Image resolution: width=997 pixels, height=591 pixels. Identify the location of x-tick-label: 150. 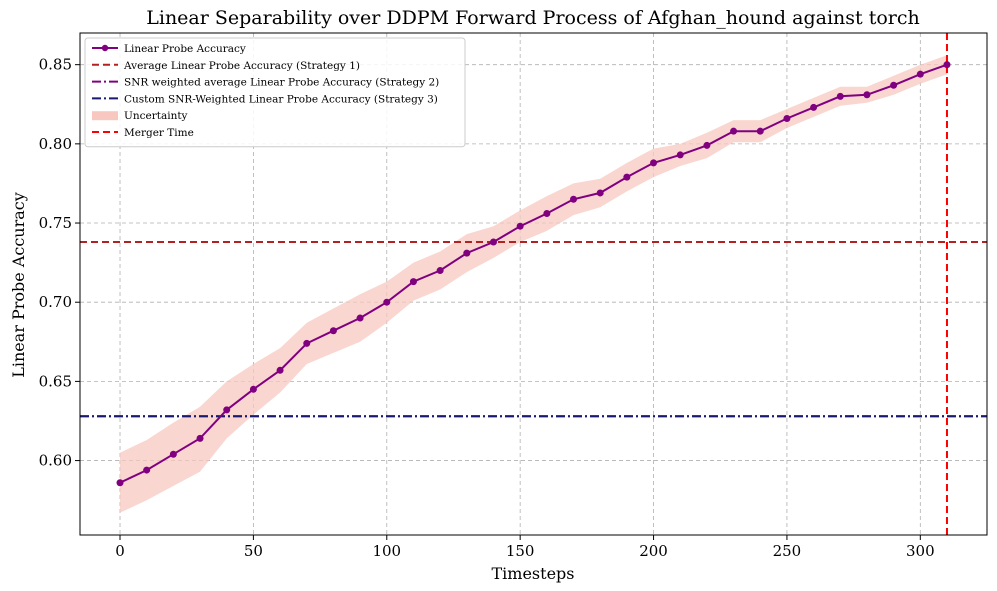
(520, 551).